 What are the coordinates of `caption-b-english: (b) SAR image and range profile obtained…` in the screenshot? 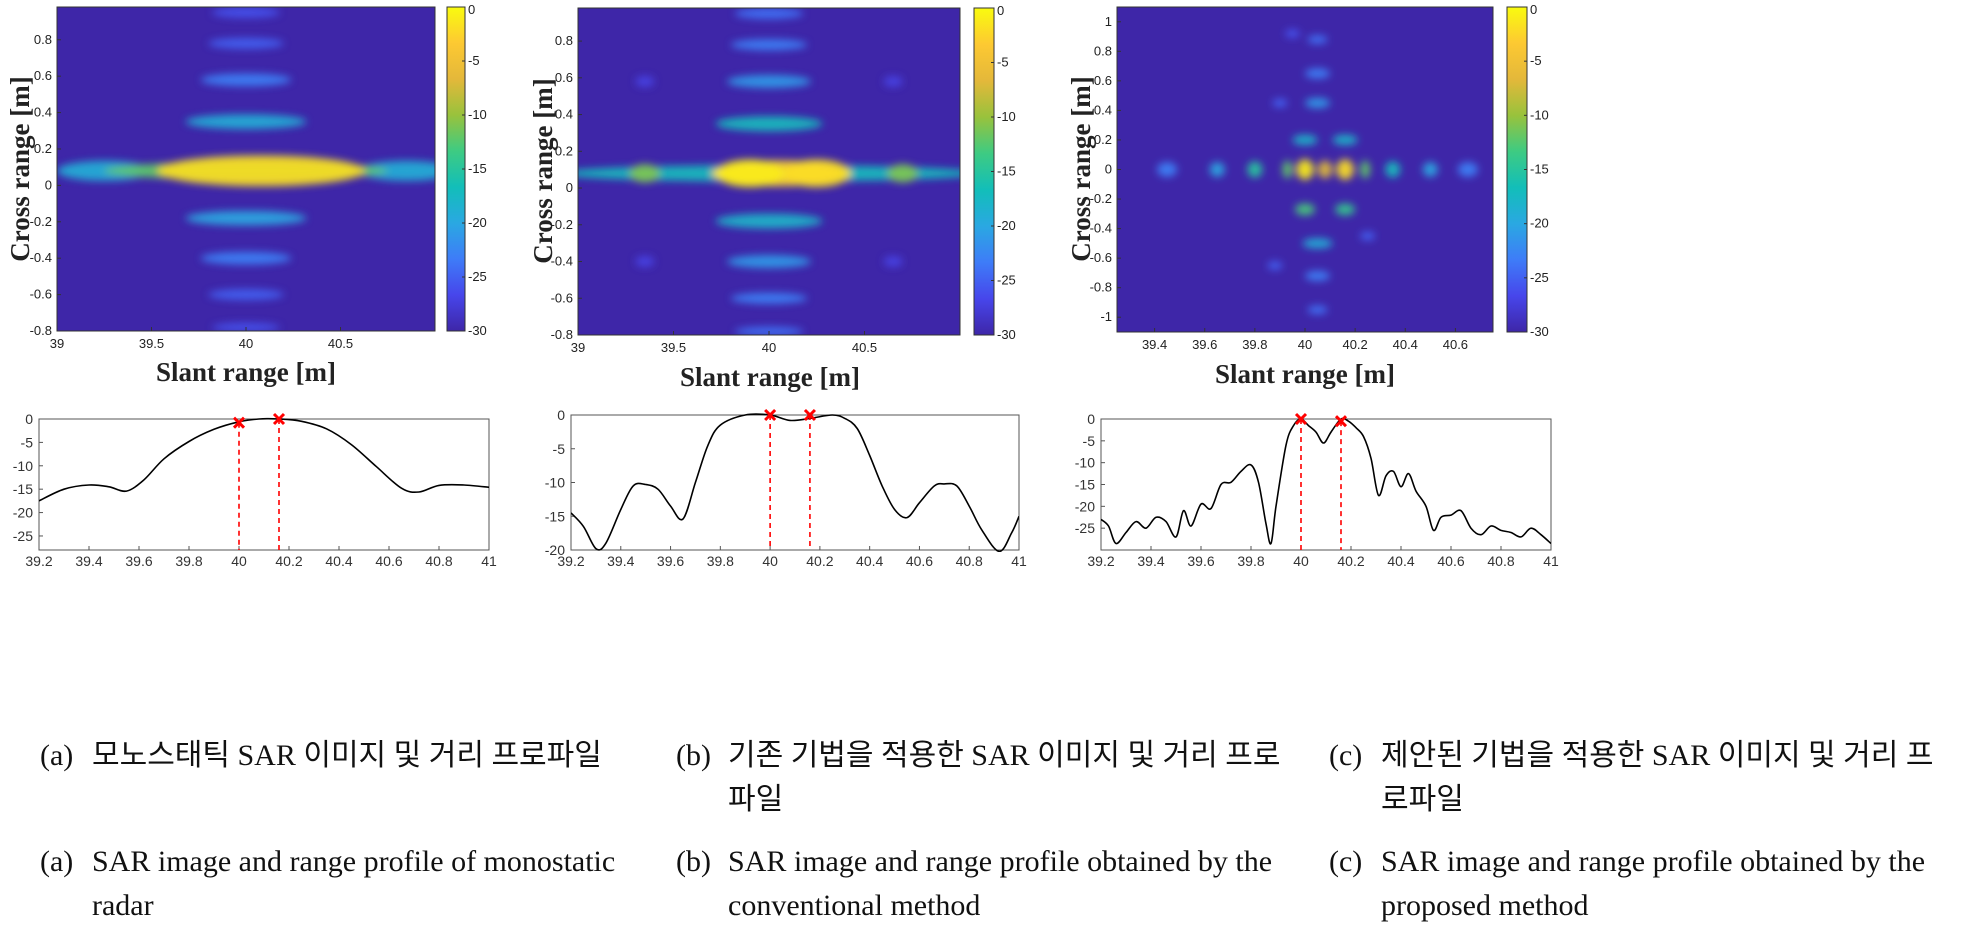 It's located at (986, 884).